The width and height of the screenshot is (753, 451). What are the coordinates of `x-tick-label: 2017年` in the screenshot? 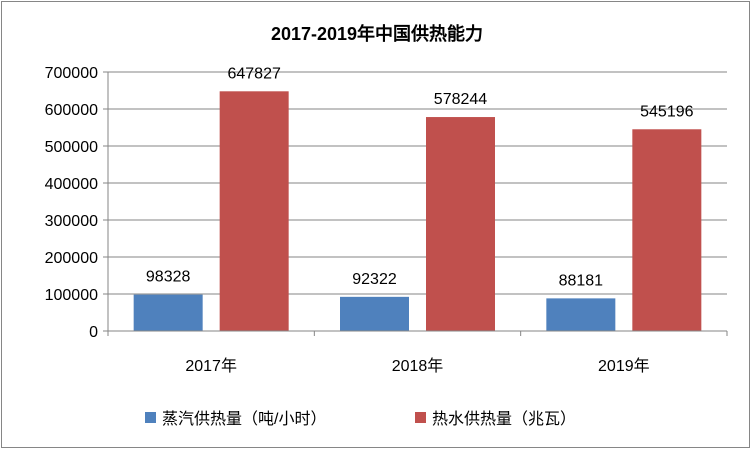 It's located at (211, 366).